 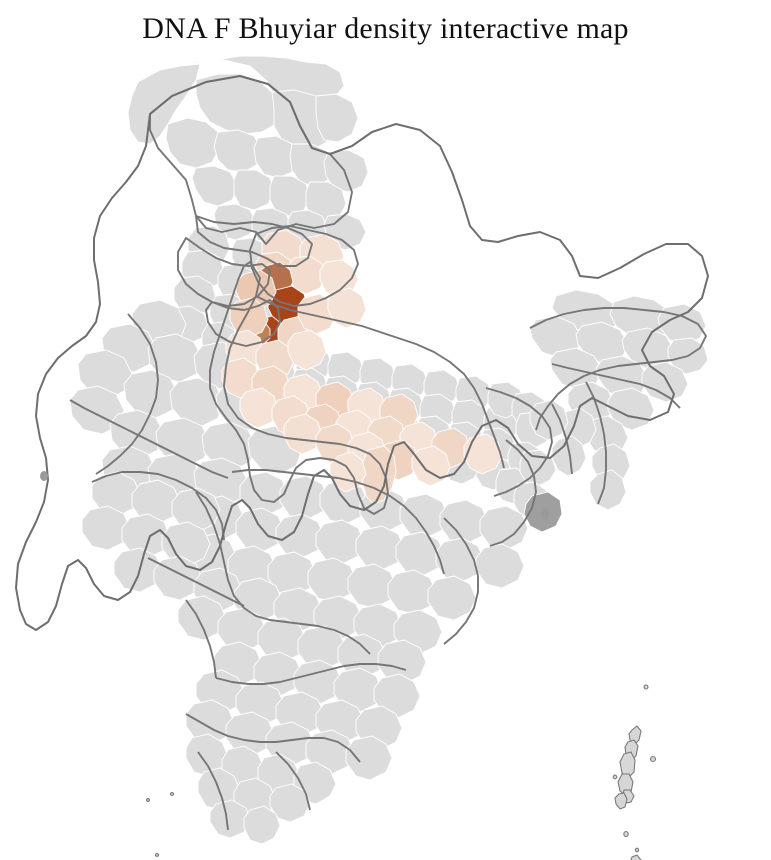 I want to click on page-title: DNA F Bhuyiar density interactive map, so click(x=385, y=28).